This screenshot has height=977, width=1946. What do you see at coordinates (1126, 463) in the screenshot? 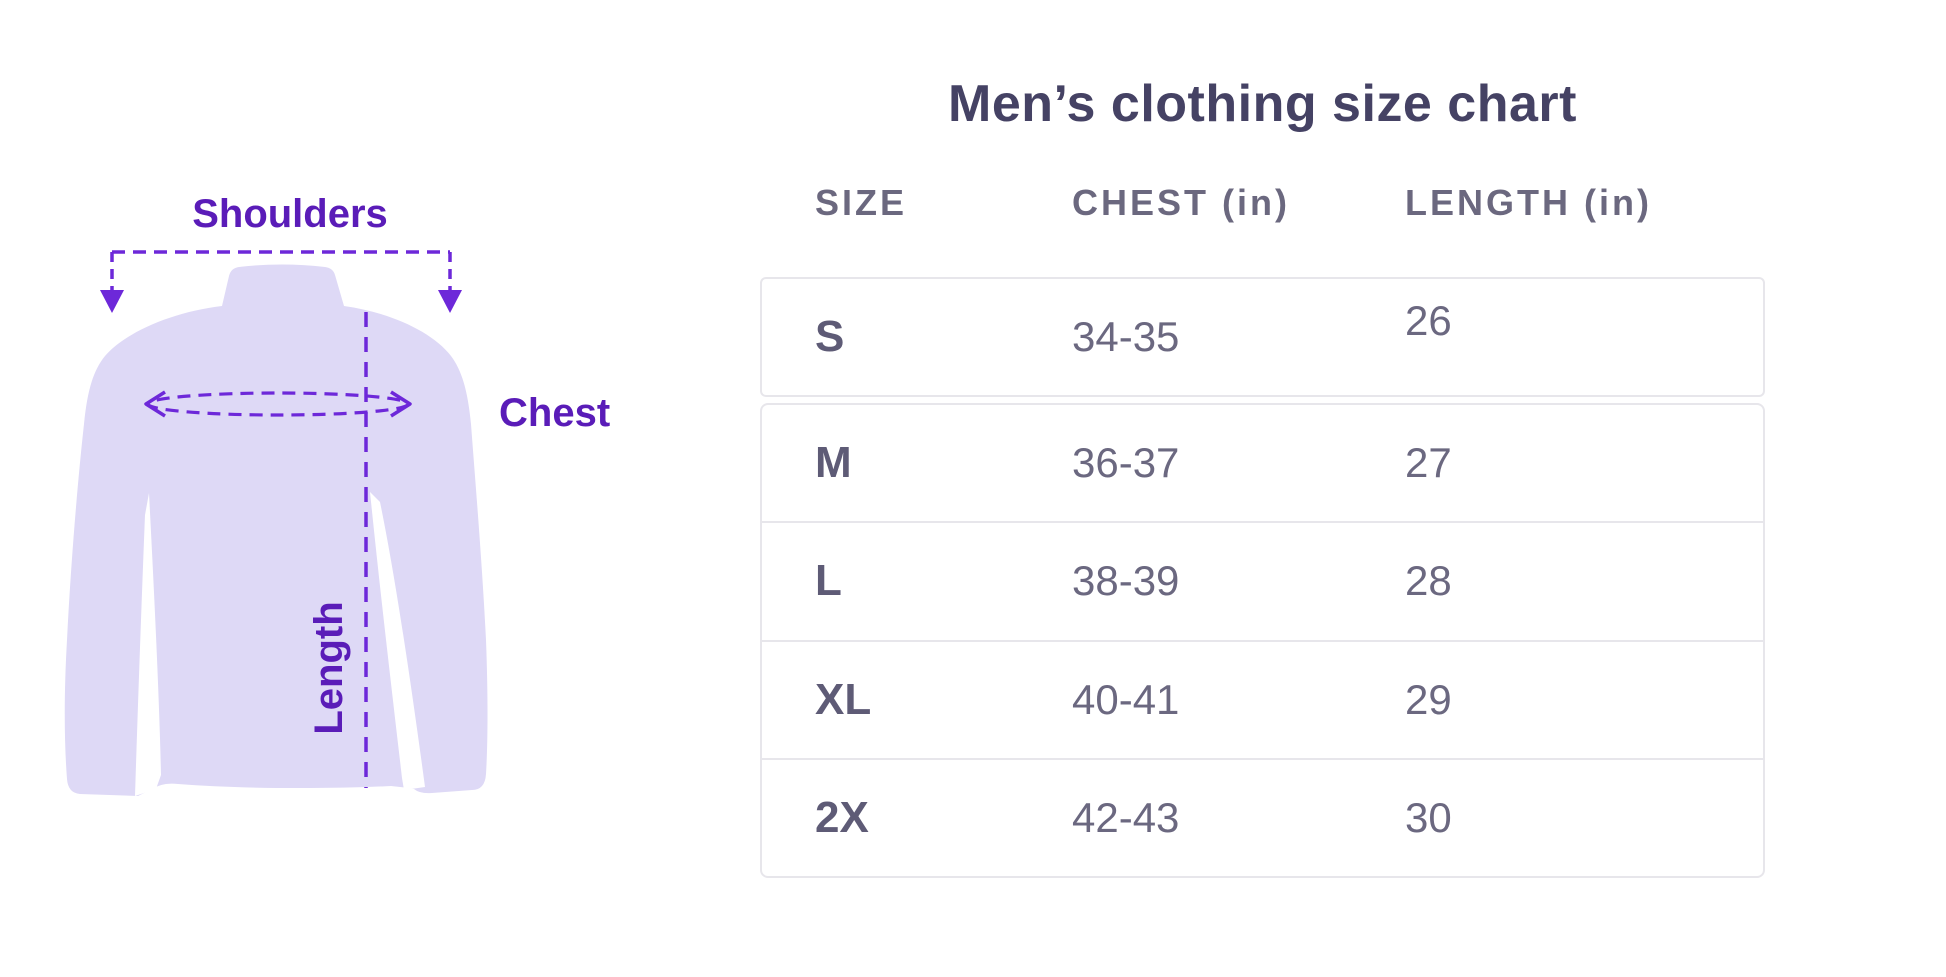
I see `chest-value: 36-37` at bounding box center [1126, 463].